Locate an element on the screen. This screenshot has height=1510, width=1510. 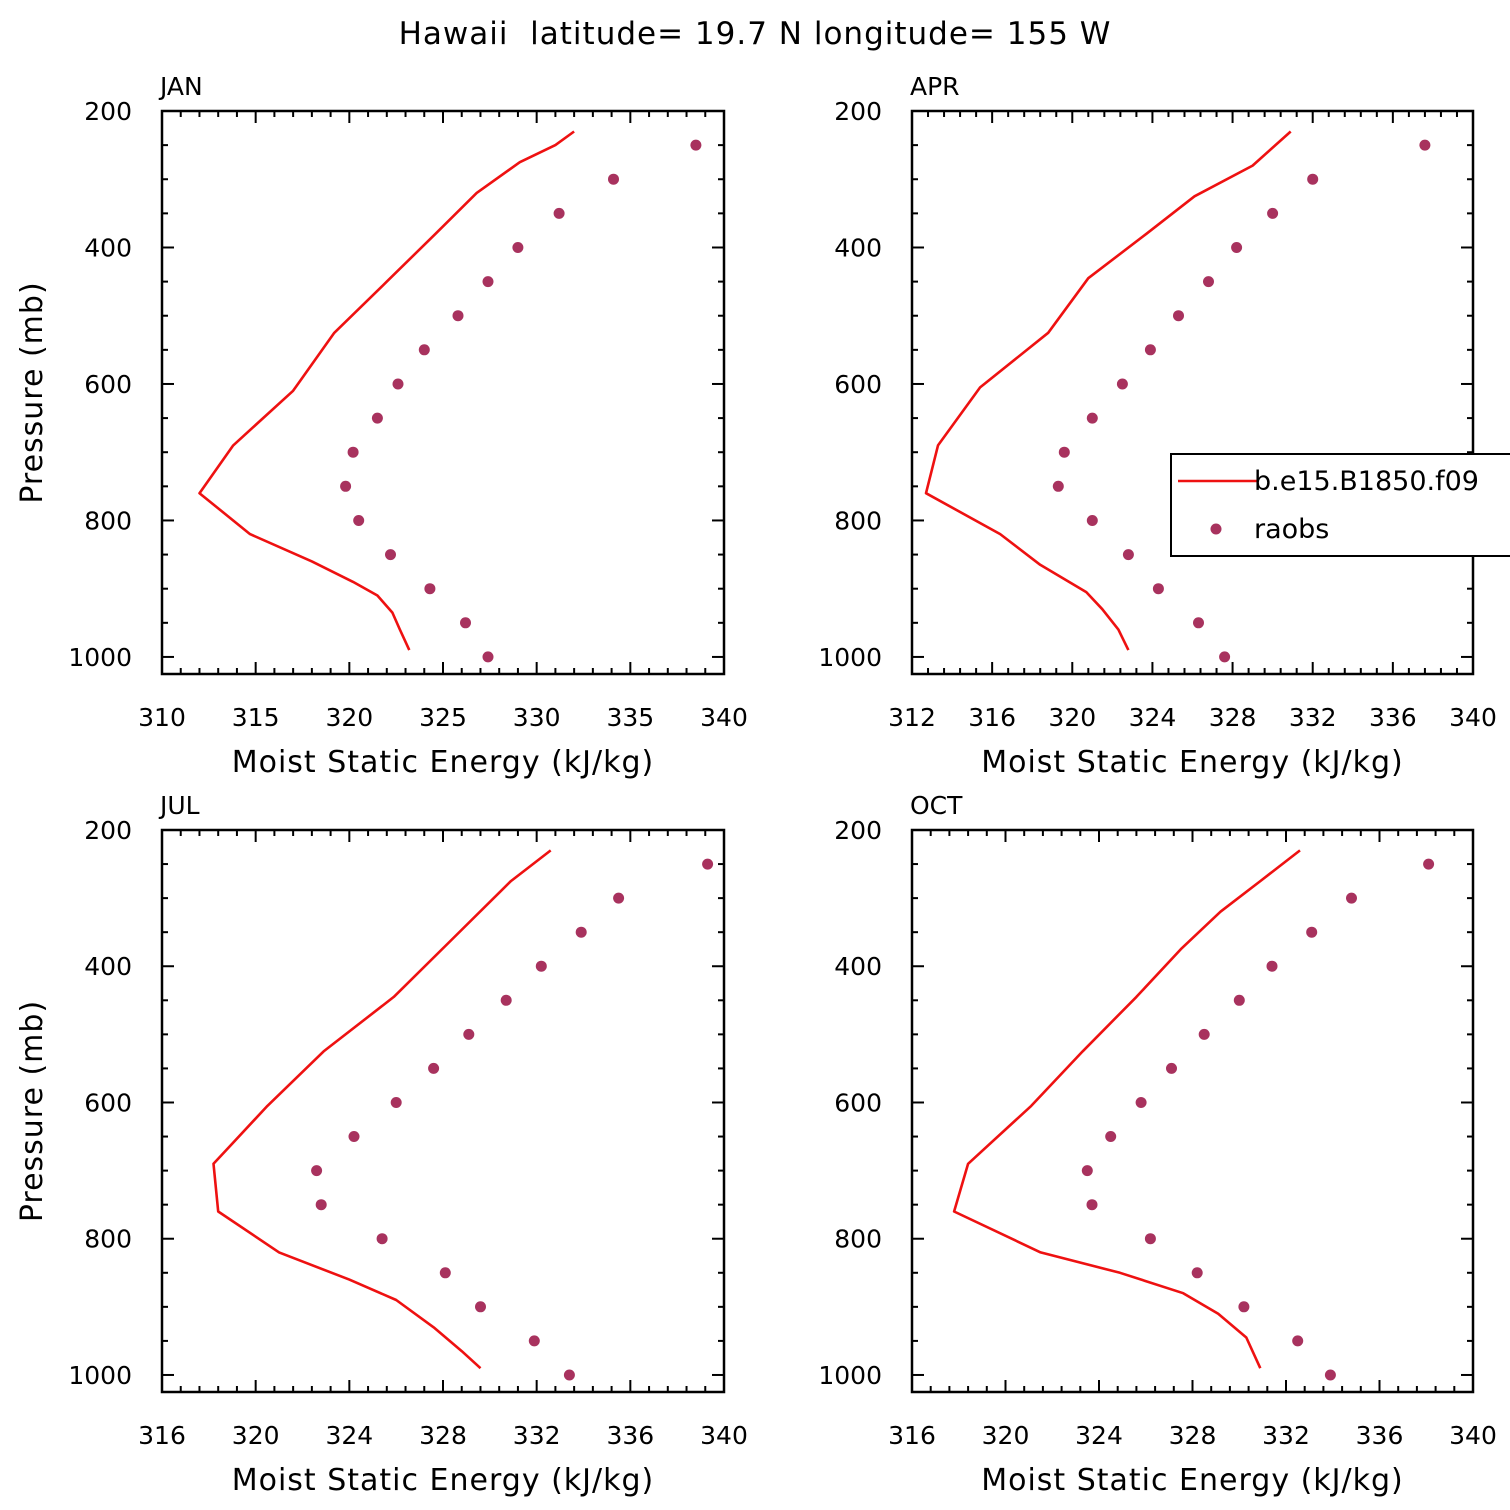
x-tick-label: 330 is located at coordinates (537, 717).